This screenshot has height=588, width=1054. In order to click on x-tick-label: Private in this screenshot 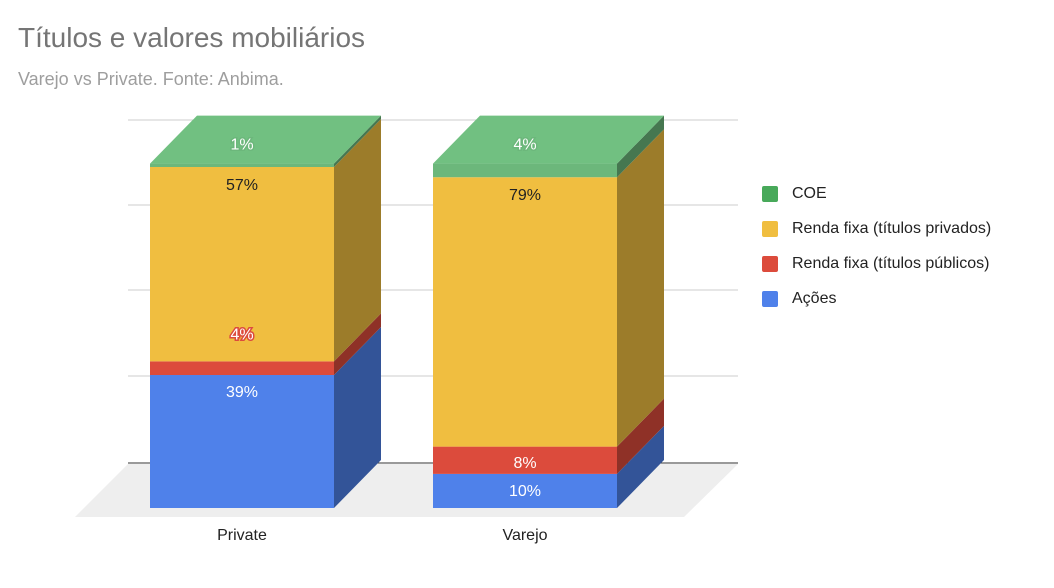, I will do `click(242, 535)`.